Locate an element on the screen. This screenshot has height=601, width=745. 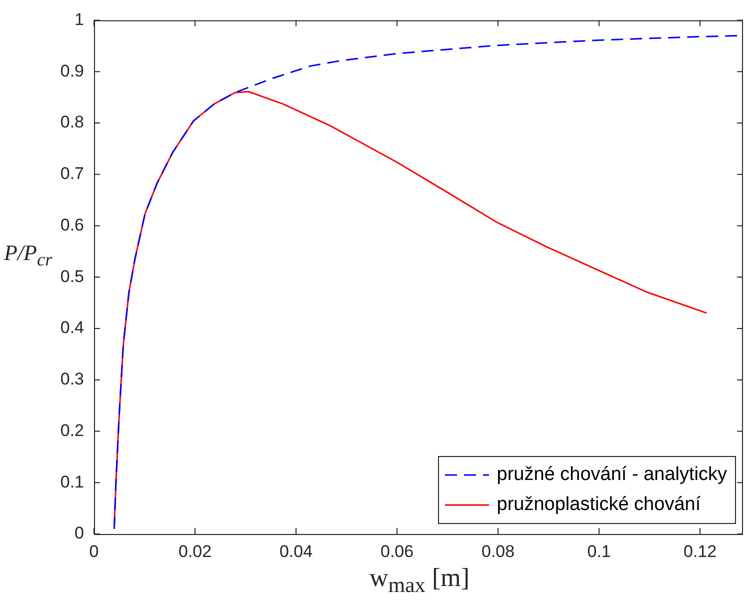
legend-label: pružnoplastické chování is located at coordinates (598, 505).